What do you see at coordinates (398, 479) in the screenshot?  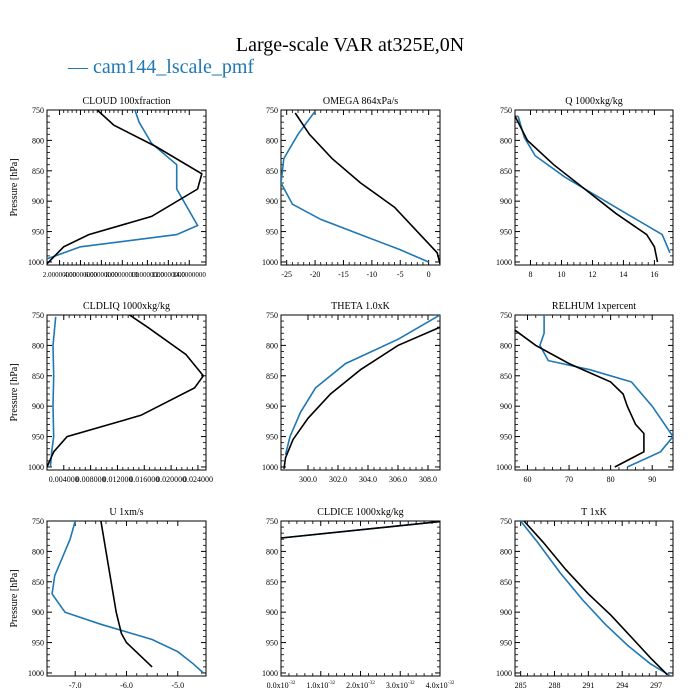 I see `x-tick-label: 306.0` at bounding box center [398, 479].